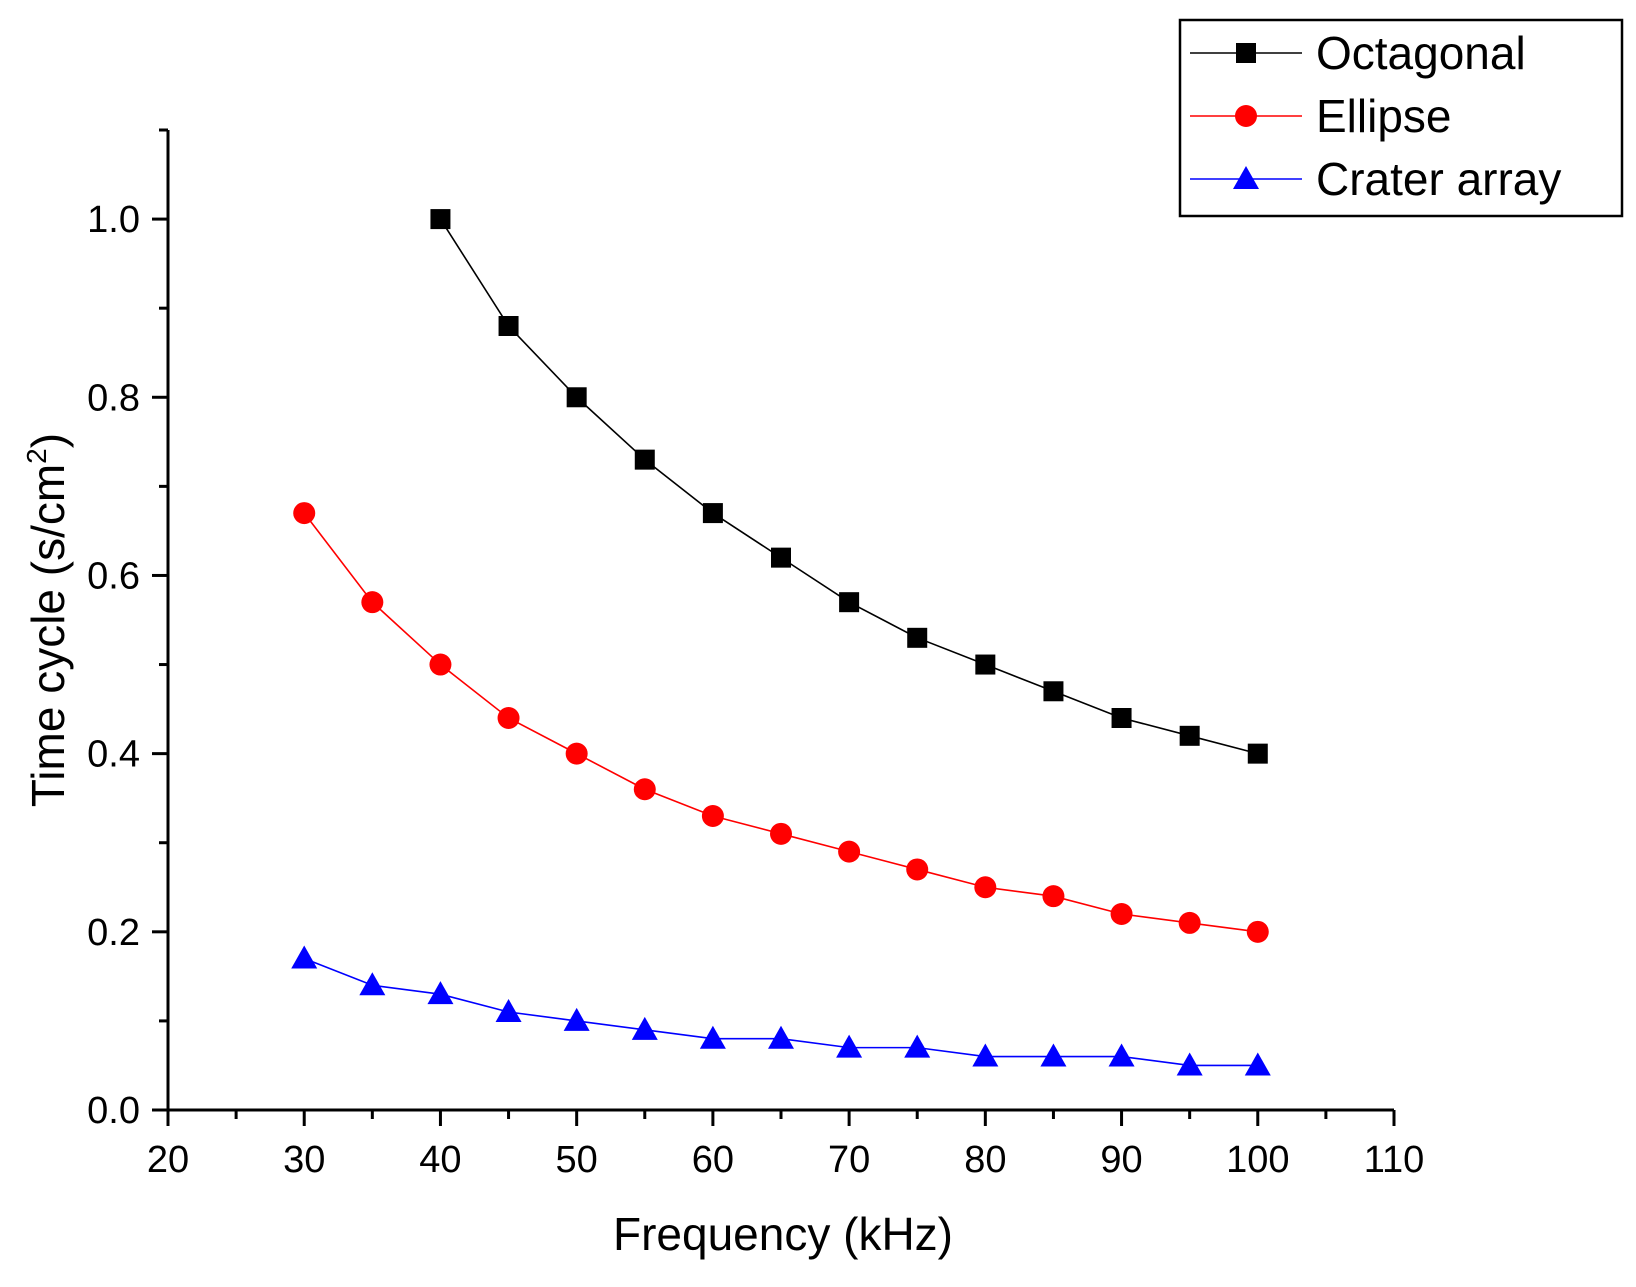 The height and width of the screenshot is (1287, 1636). I want to click on legend-label: Octagonal, so click(1421, 53).